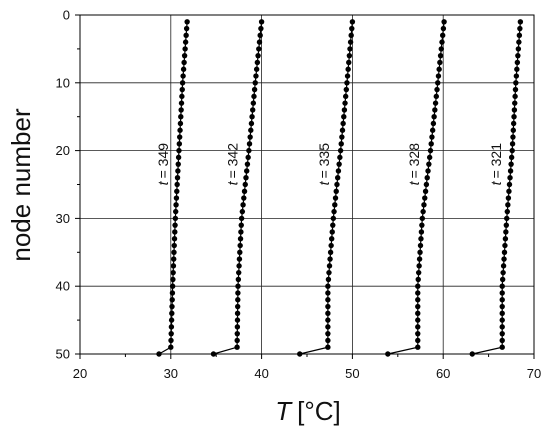 This screenshot has height=435, width=550. What do you see at coordinates (63, 82) in the screenshot?
I see `y-tick-label: 10` at bounding box center [63, 82].